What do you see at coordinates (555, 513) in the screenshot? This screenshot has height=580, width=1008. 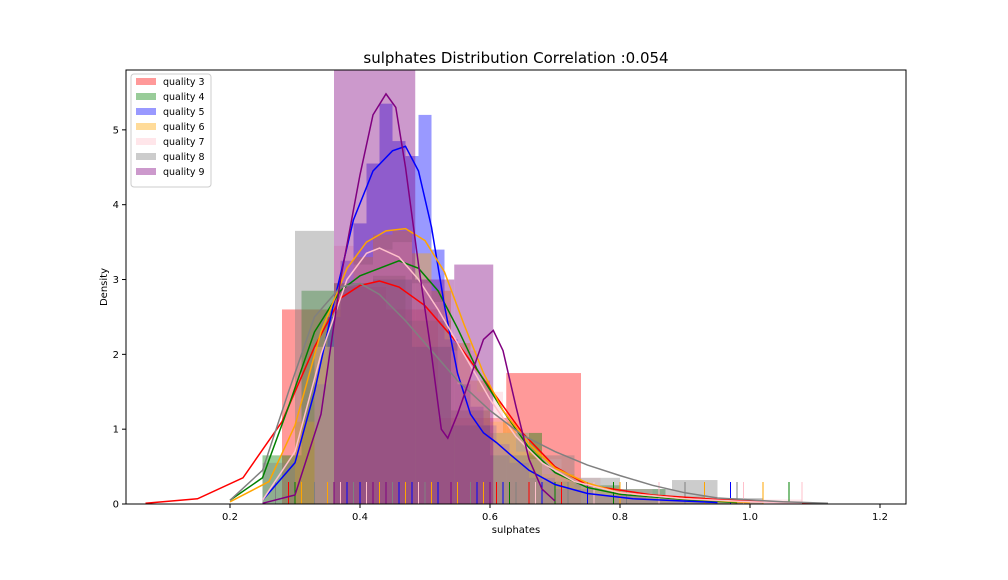 I see `x-axis-ticks: 0.2 0.4 0.6 0.8 1.0 1.2` at bounding box center [555, 513].